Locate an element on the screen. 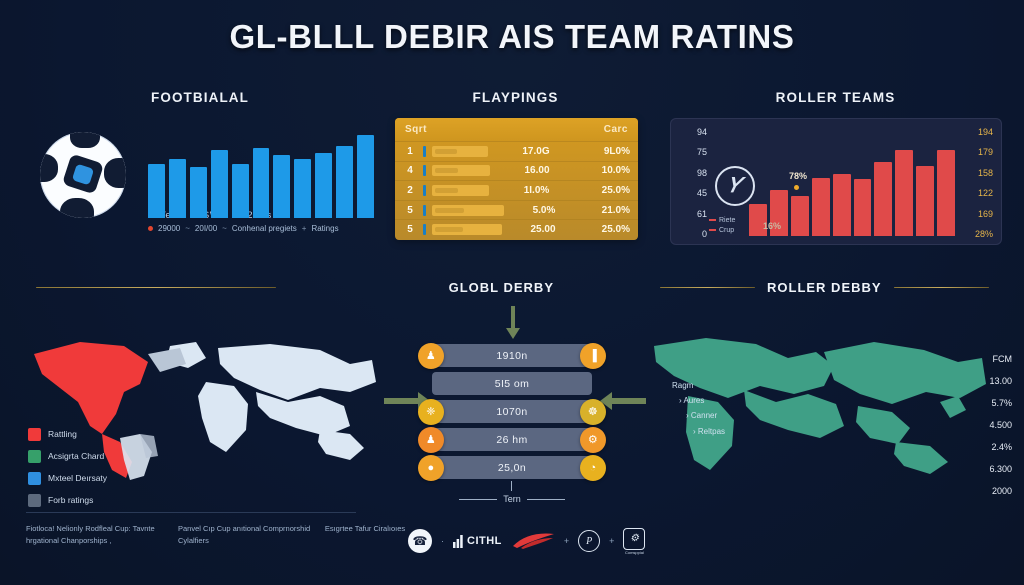 This screenshot has width=1024, height=585. map-pin-icon: ● is located at coordinates (431, 467).